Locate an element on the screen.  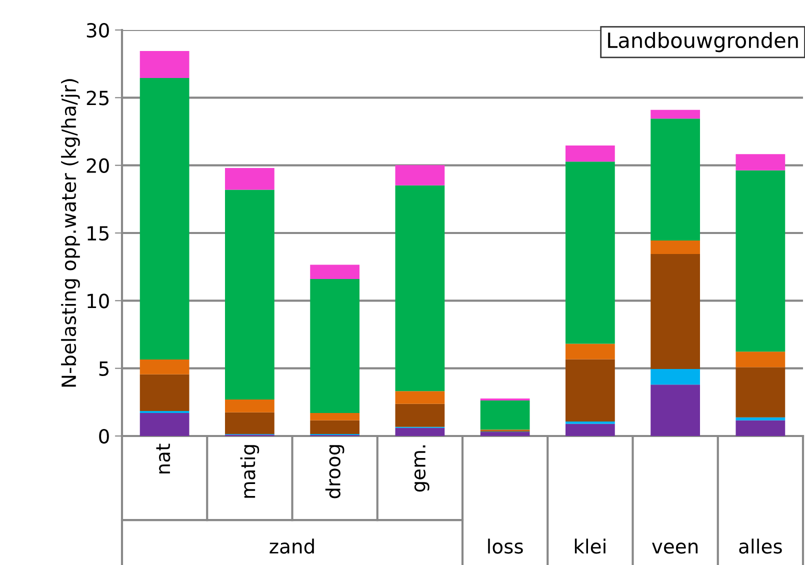
x-tick-label: droog is located at coordinates (334, 471).